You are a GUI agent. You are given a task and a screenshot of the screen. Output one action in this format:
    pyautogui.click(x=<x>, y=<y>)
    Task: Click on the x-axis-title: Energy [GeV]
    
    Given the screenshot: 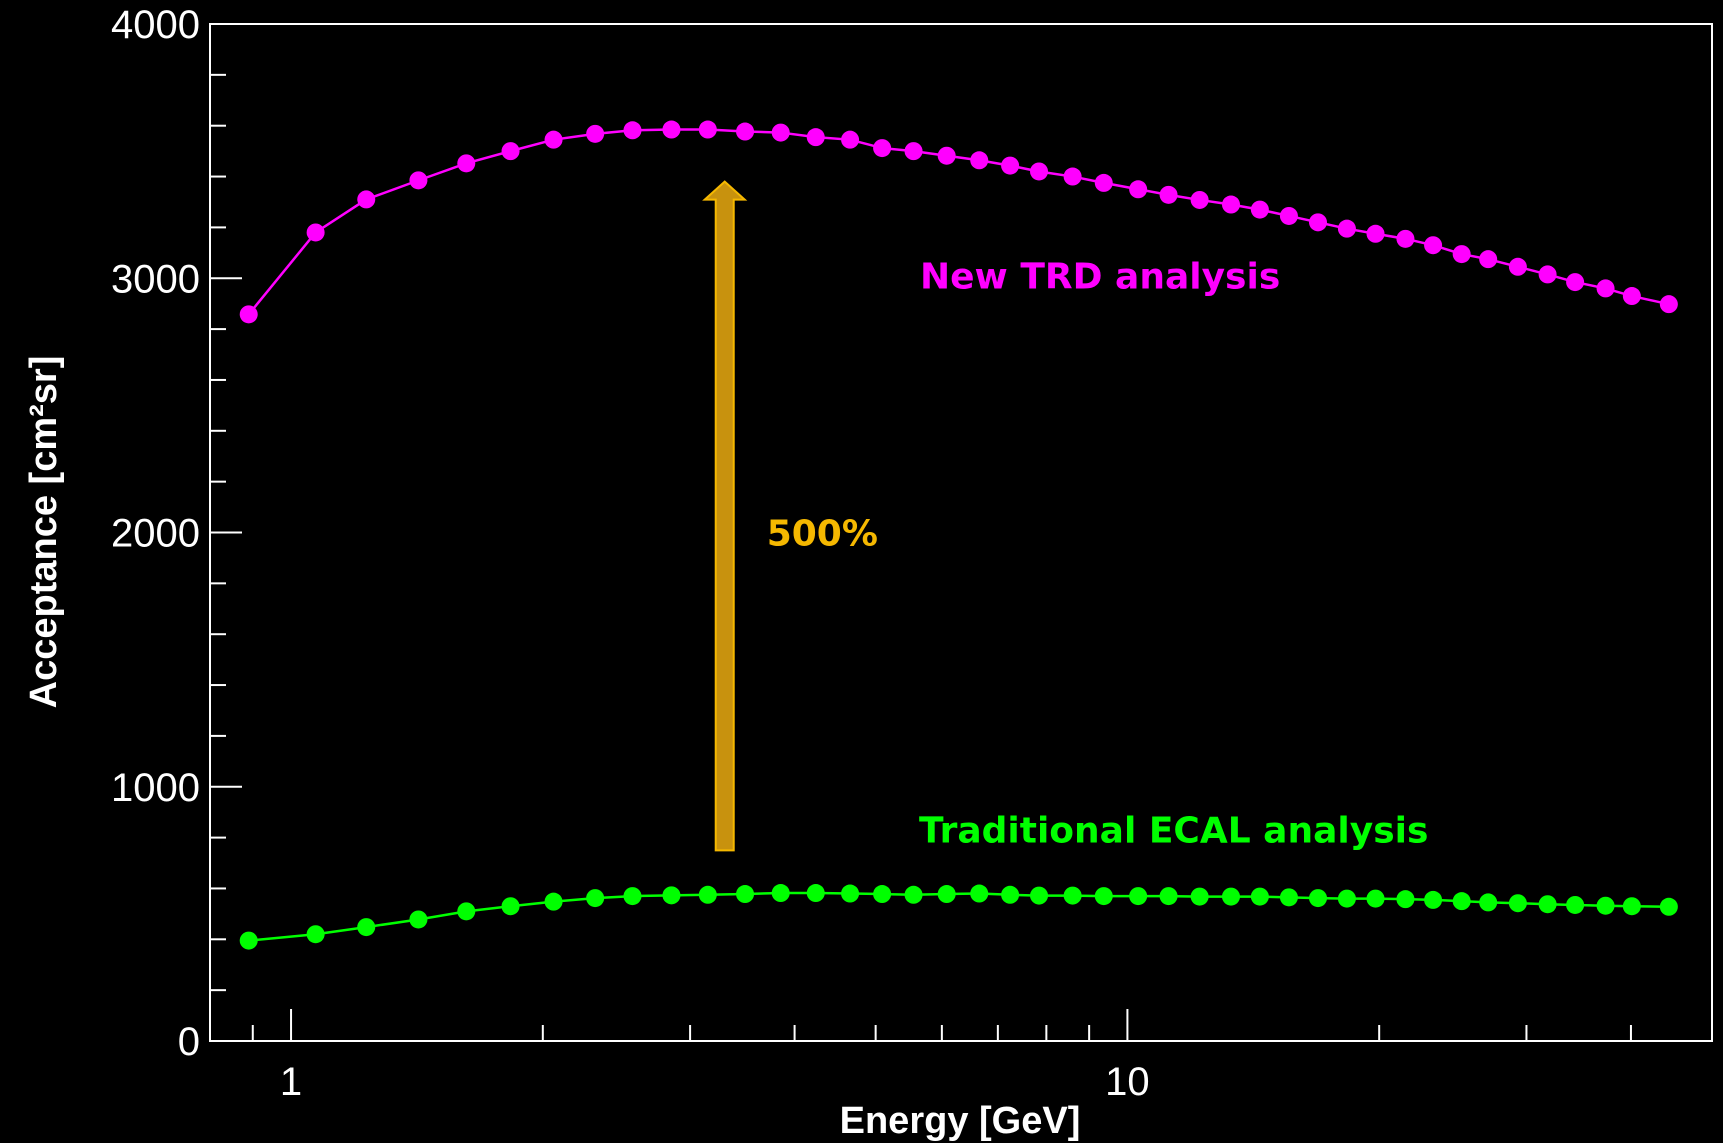 What is the action you would take?
    pyautogui.click(x=960, y=1121)
    